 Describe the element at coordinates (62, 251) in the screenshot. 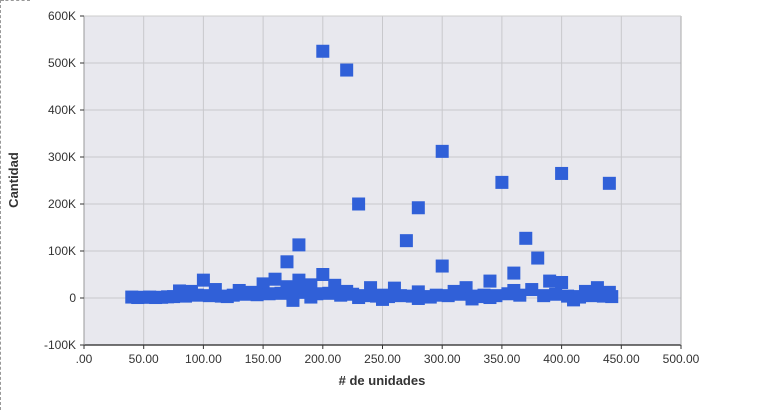

I see `y-tick-label: 100K` at that location.